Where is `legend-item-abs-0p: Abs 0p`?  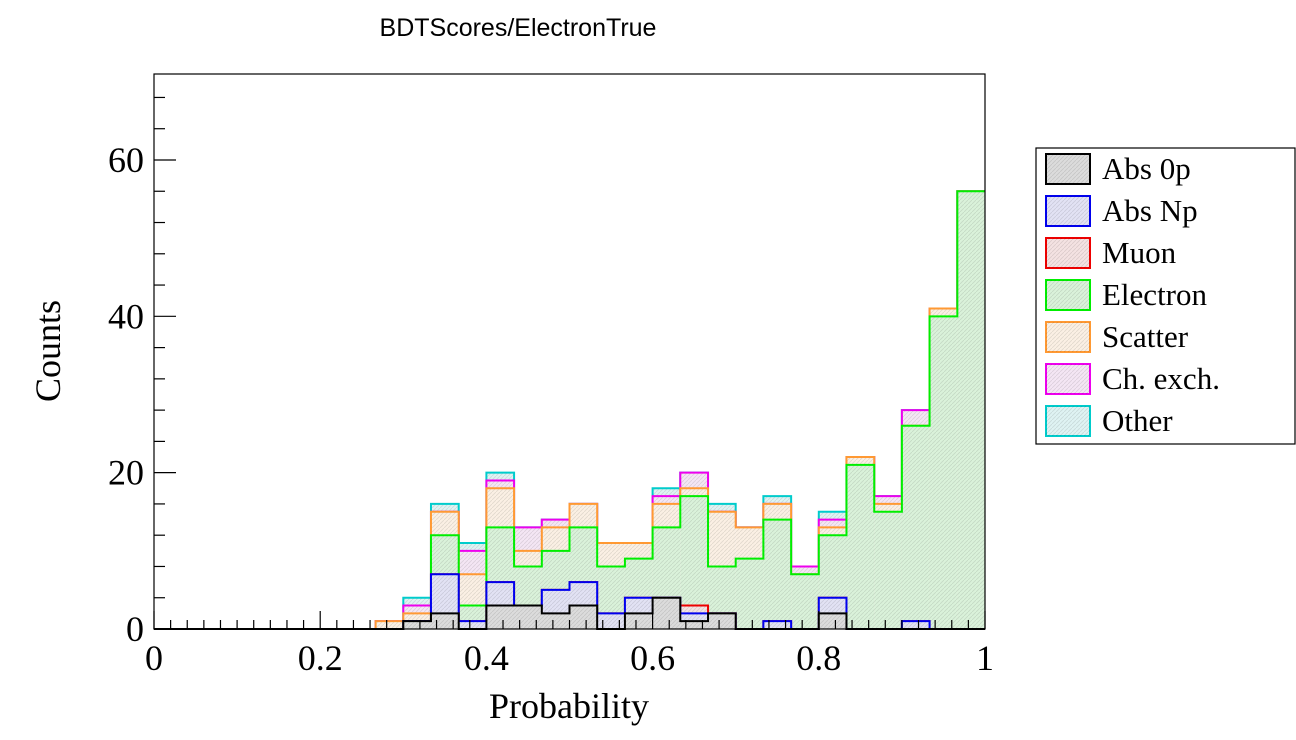 legend-item-abs-0p: Abs 0p is located at coordinates (1118, 168).